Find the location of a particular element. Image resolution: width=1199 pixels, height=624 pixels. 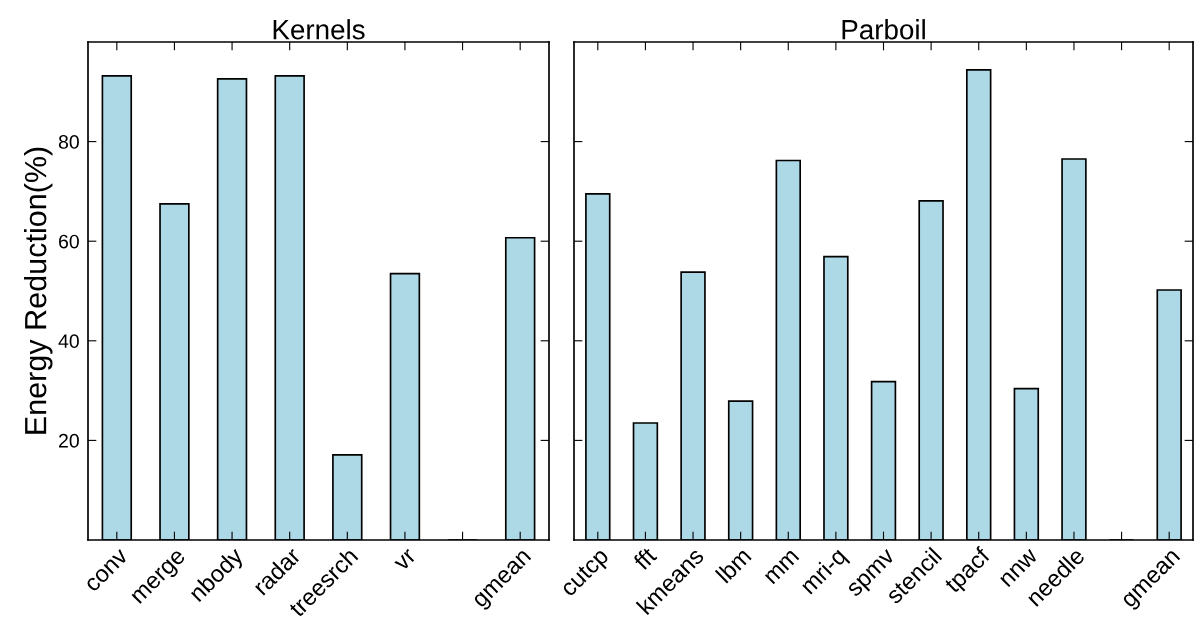

y-tick-label: 20 is located at coordinates (69, 440).